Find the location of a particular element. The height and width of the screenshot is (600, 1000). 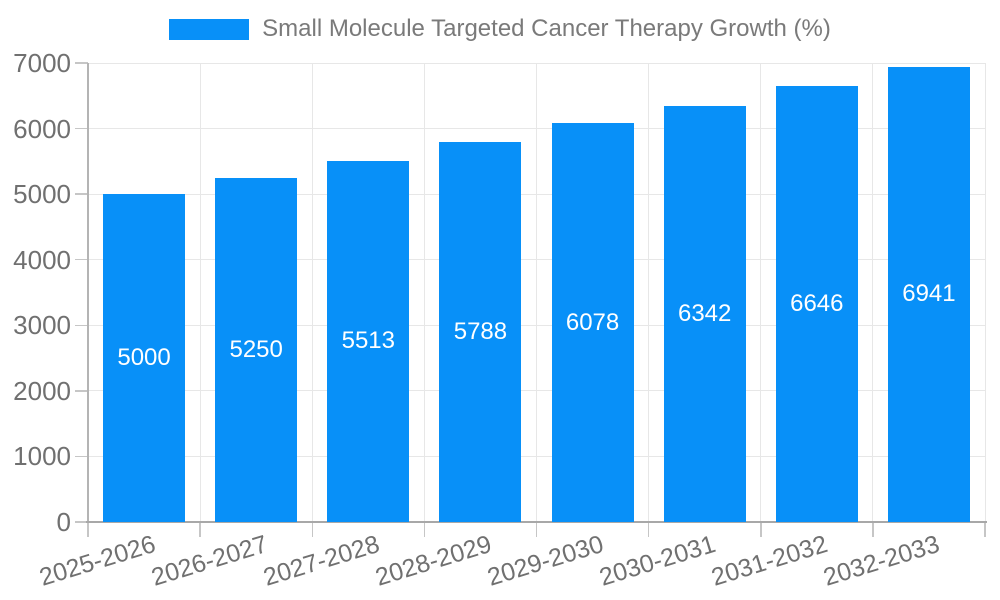

x-category-label-text: 2031-2032 is located at coordinates (769, 561).